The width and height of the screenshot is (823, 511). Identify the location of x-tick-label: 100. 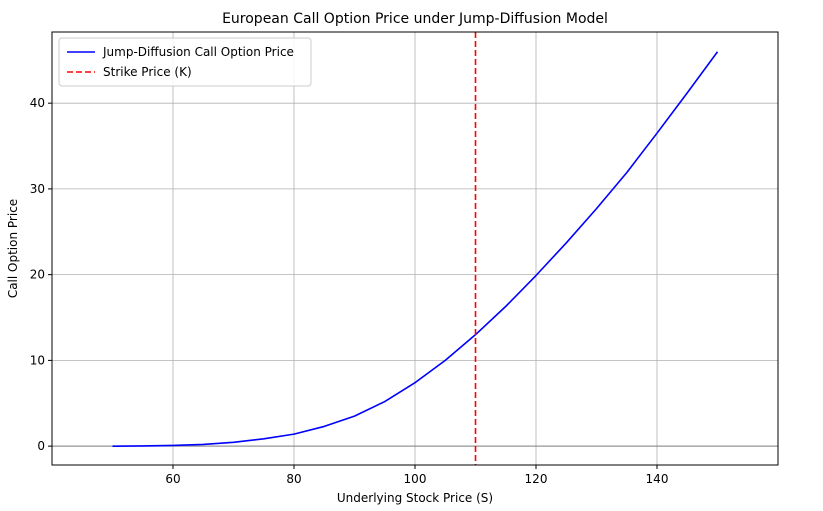
(415, 479).